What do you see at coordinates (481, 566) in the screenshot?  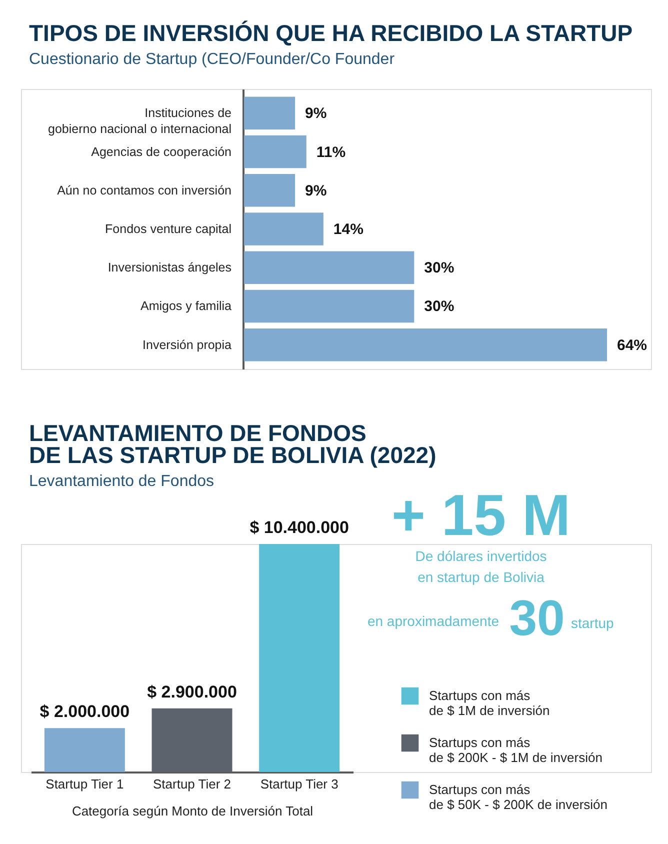 I see `text: De dólares invertidos en startup de Bolivia` at bounding box center [481, 566].